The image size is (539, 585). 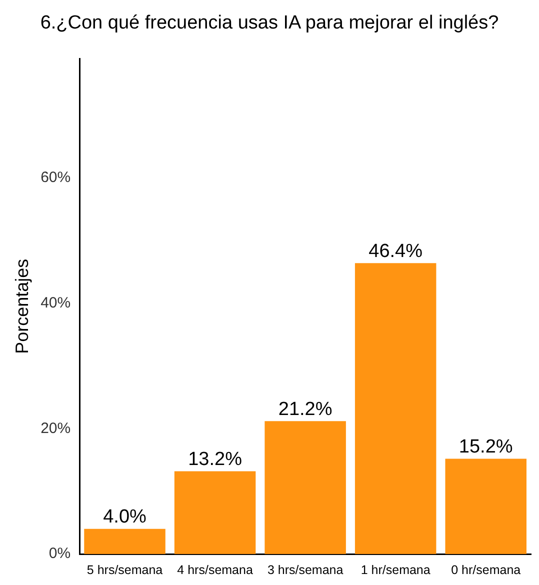 What do you see at coordinates (395, 251) in the screenshot?
I see `data-label: 46.4%` at bounding box center [395, 251].